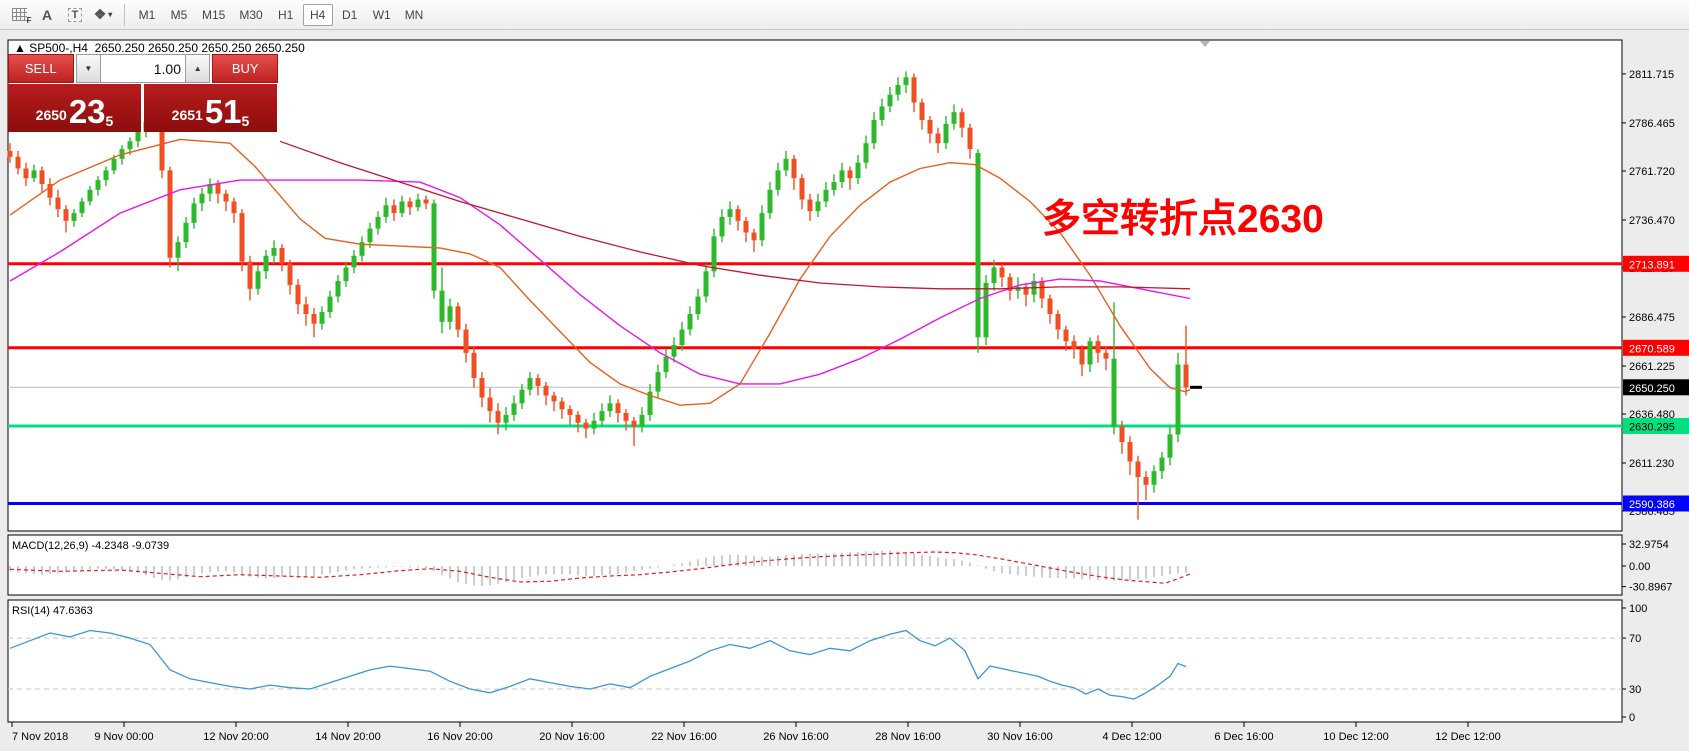 The height and width of the screenshot is (751, 1689). Describe the element at coordinates (381, 14) in the screenshot. I see `timeframe-W1: W1` at that location.